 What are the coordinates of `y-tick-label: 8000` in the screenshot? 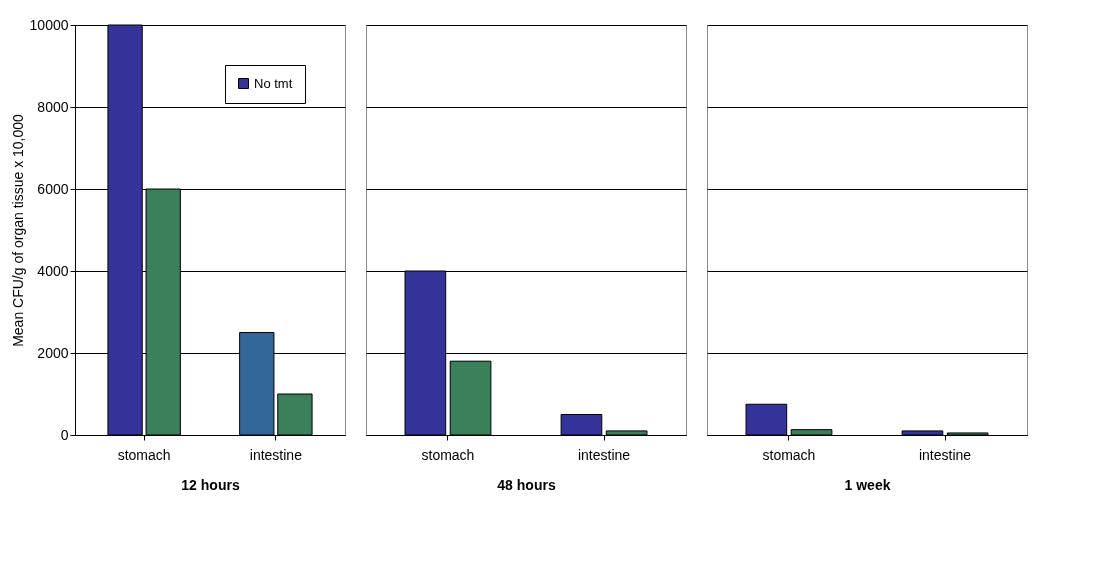 It's located at (53, 106).